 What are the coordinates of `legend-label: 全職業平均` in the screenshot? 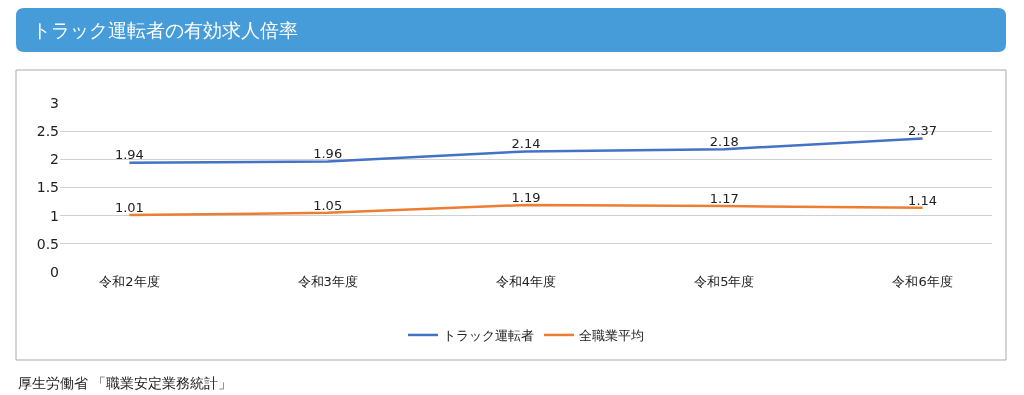 It's located at (611, 336).